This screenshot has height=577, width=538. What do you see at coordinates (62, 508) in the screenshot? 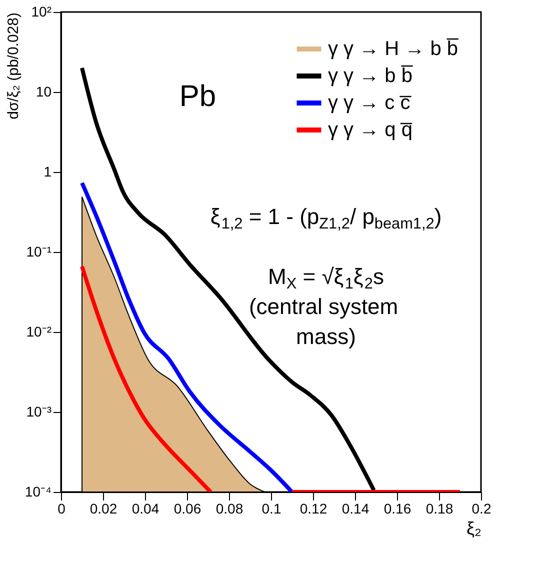
I see `x-tick-label: 0` at bounding box center [62, 508].